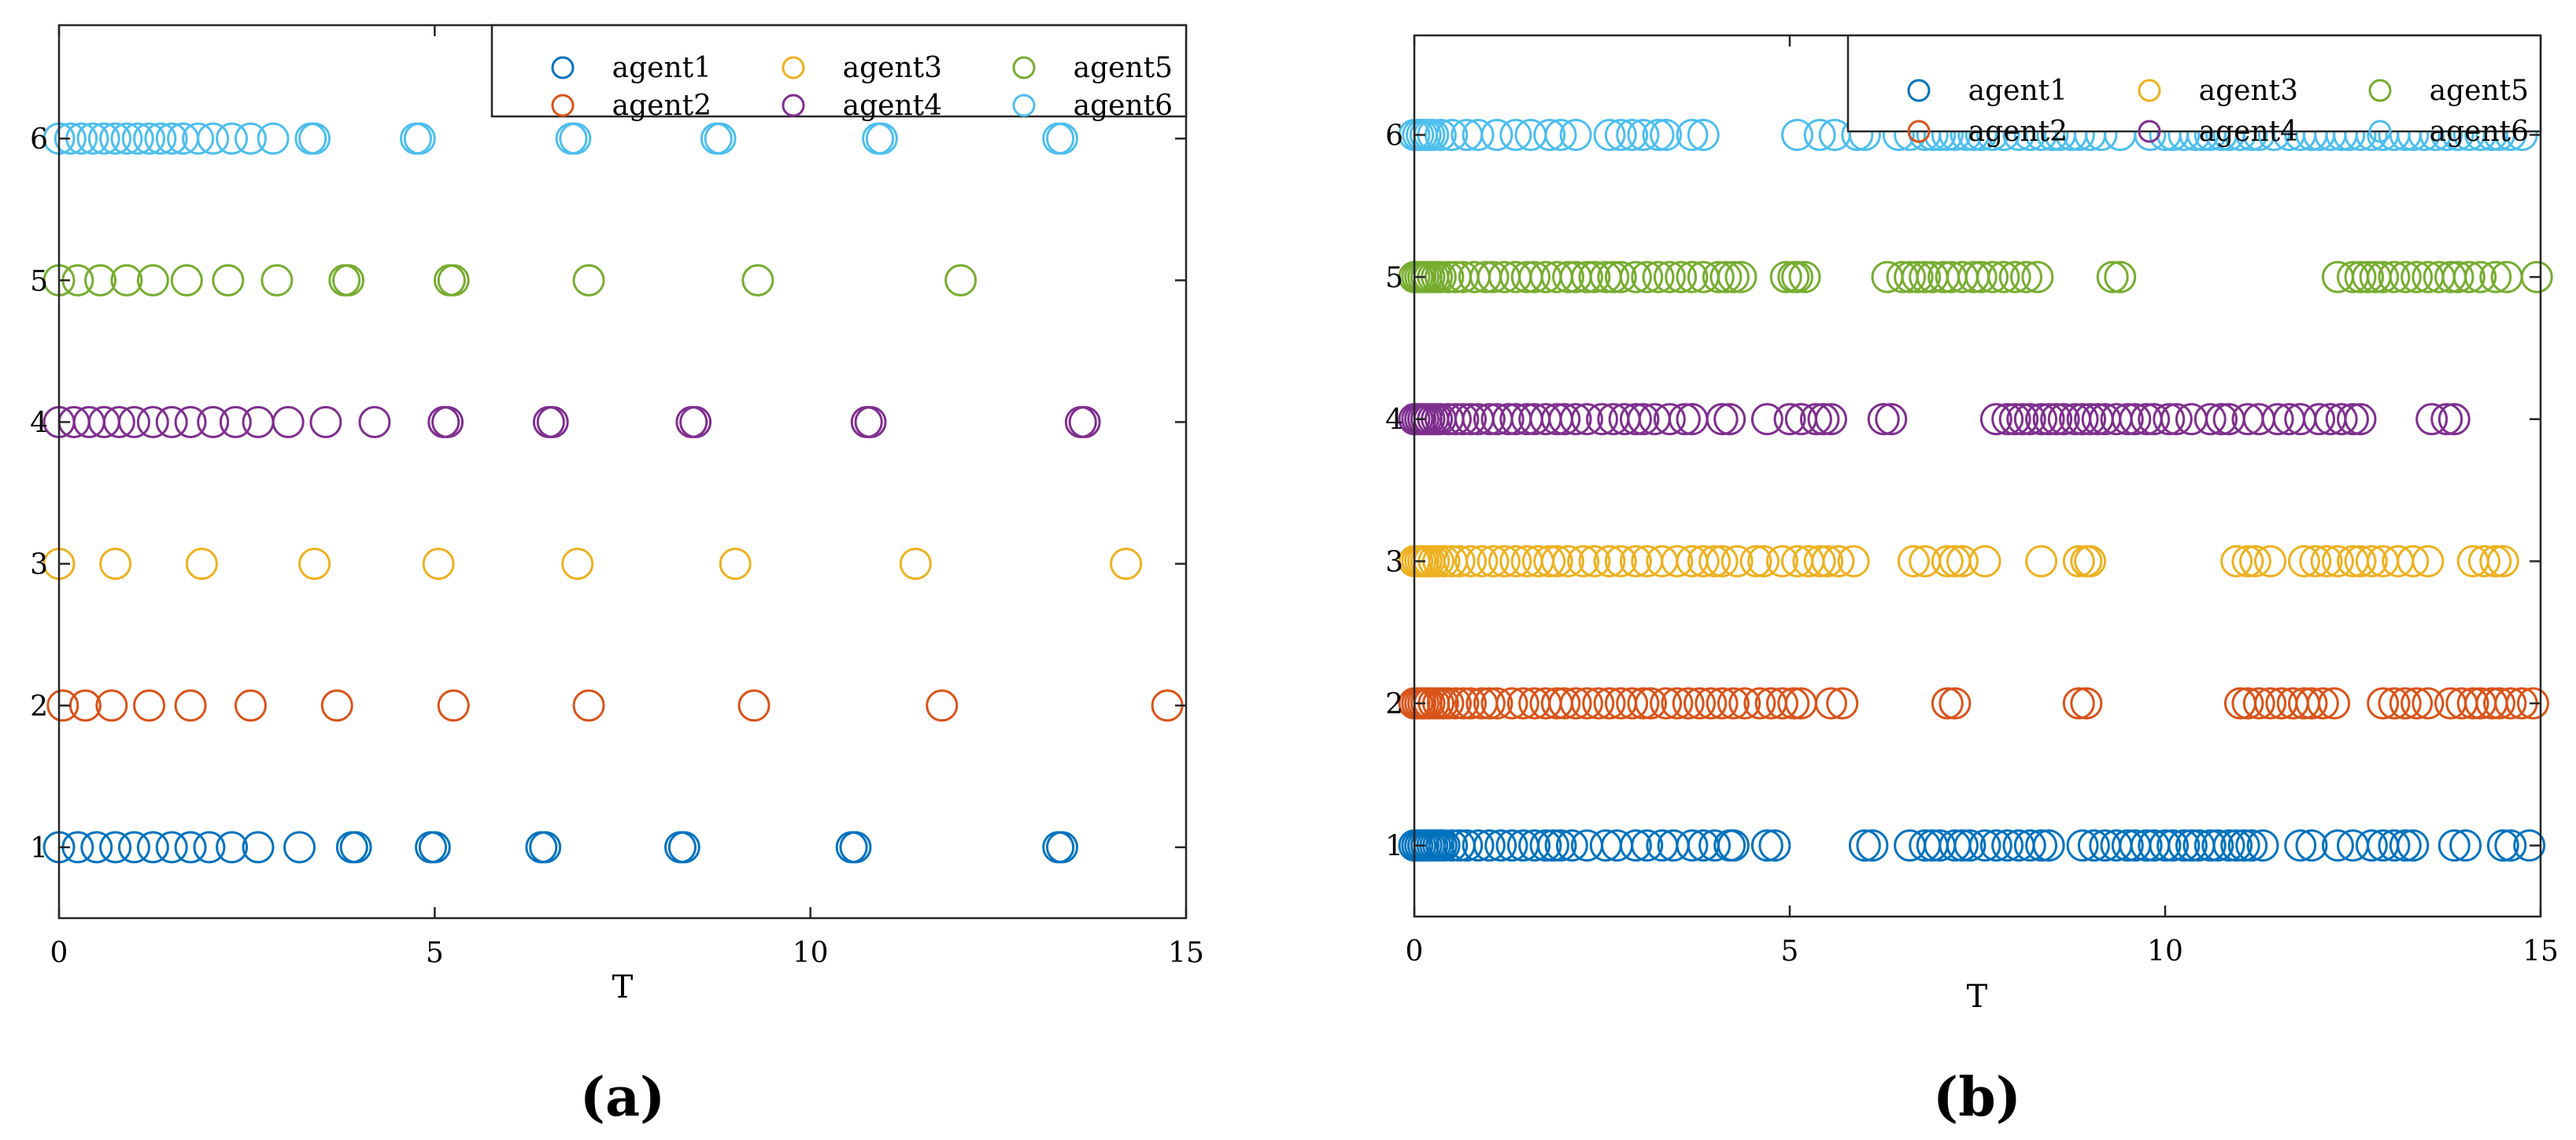 This screenshot has height=1140, width=2576. I want to click on legend-marker-agent4, so click(2149, 131).